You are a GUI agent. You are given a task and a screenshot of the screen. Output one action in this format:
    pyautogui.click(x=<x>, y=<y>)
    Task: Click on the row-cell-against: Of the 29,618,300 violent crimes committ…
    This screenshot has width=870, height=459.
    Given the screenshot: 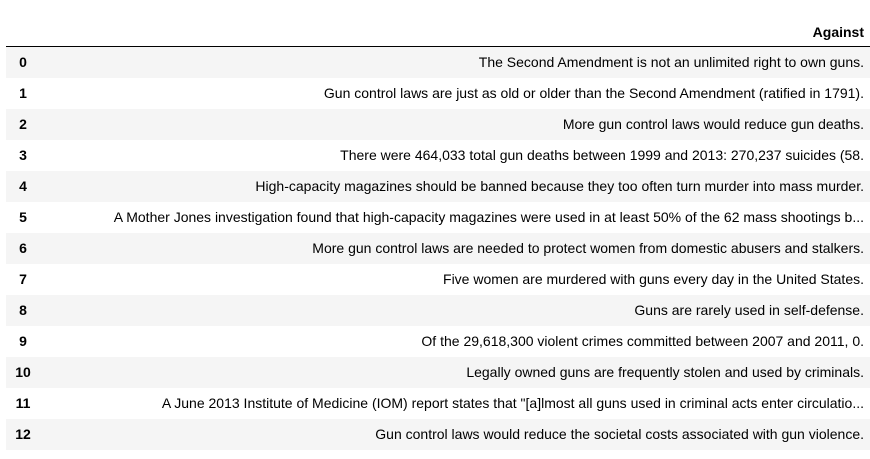 What is the action you would take?
    pyautogui.click(x=642, y=341)
    